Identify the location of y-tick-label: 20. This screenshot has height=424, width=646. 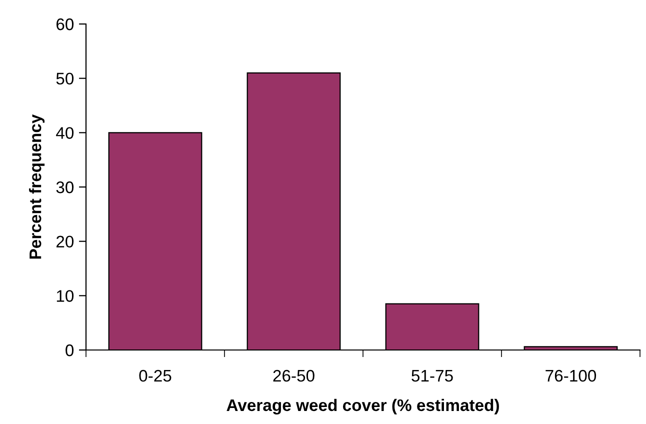
(65, 242).